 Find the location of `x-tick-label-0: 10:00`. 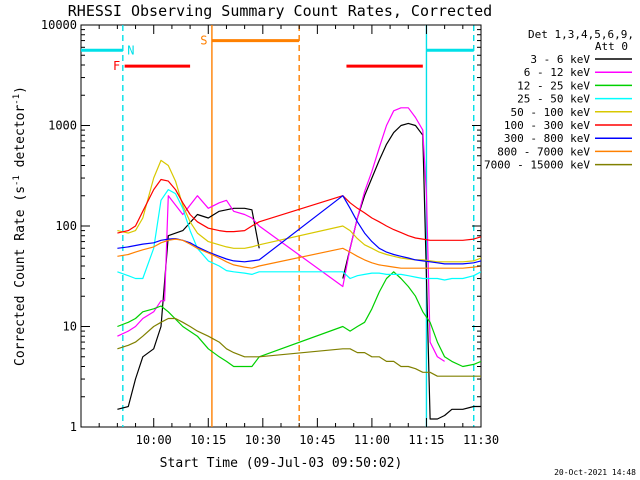

x-tick-label-0: 10:00 is located at coordinates (154, 440).